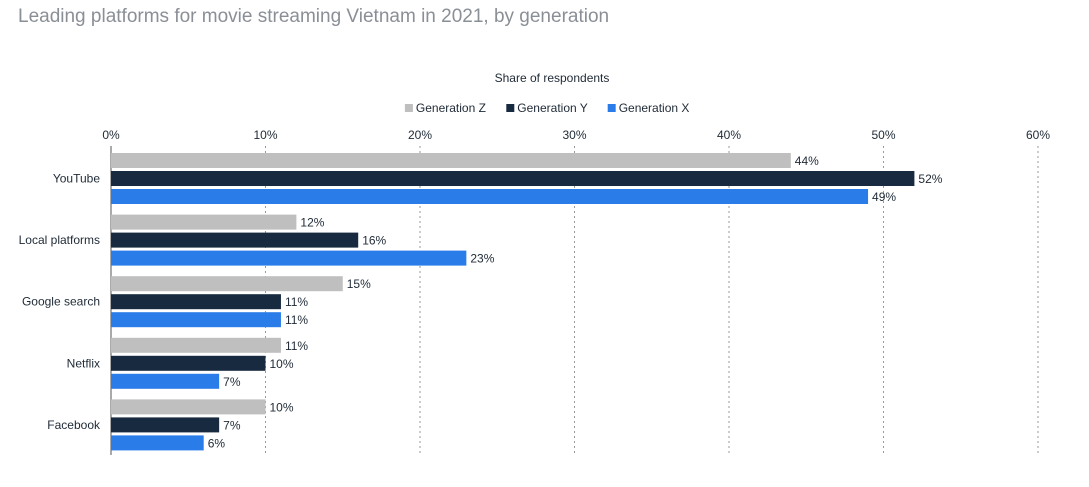  What do you see at coordinates (76, 179) in the screenshot?
I see `category-label: YouTube` at bounding box center [76, 179].